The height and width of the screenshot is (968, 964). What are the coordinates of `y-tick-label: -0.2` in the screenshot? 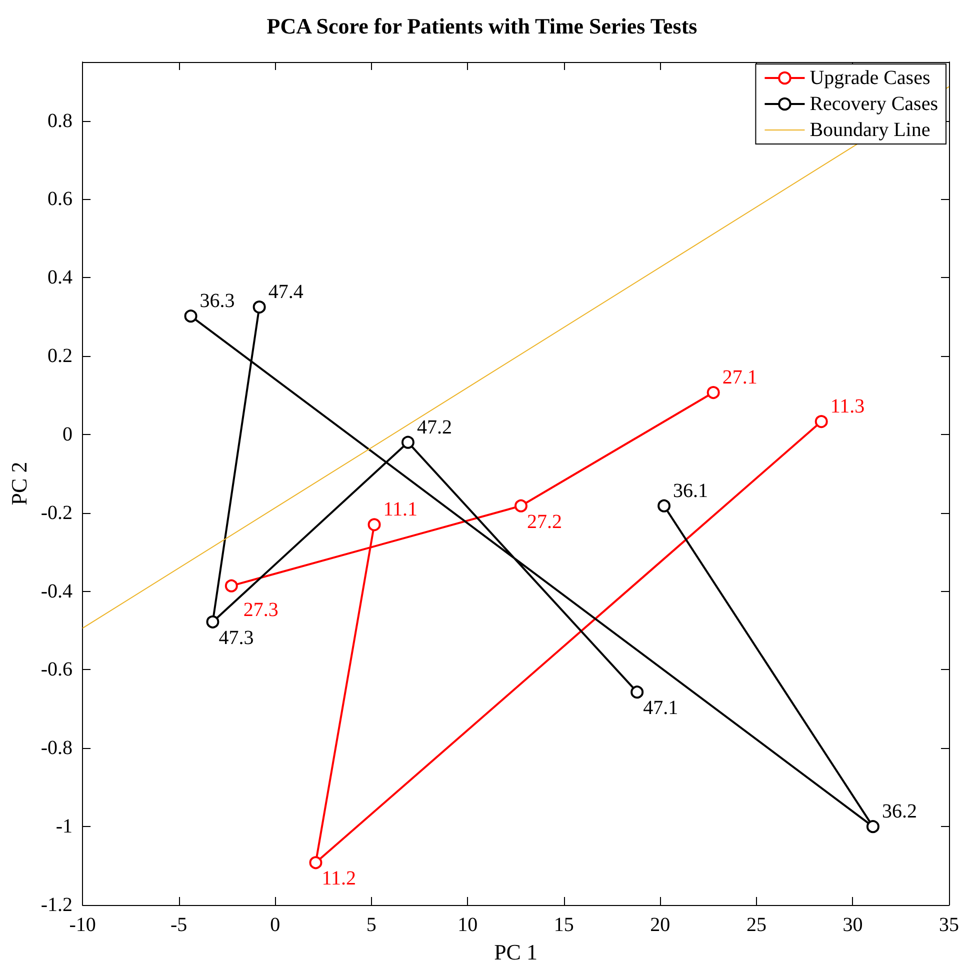 It's located at (56, 513).